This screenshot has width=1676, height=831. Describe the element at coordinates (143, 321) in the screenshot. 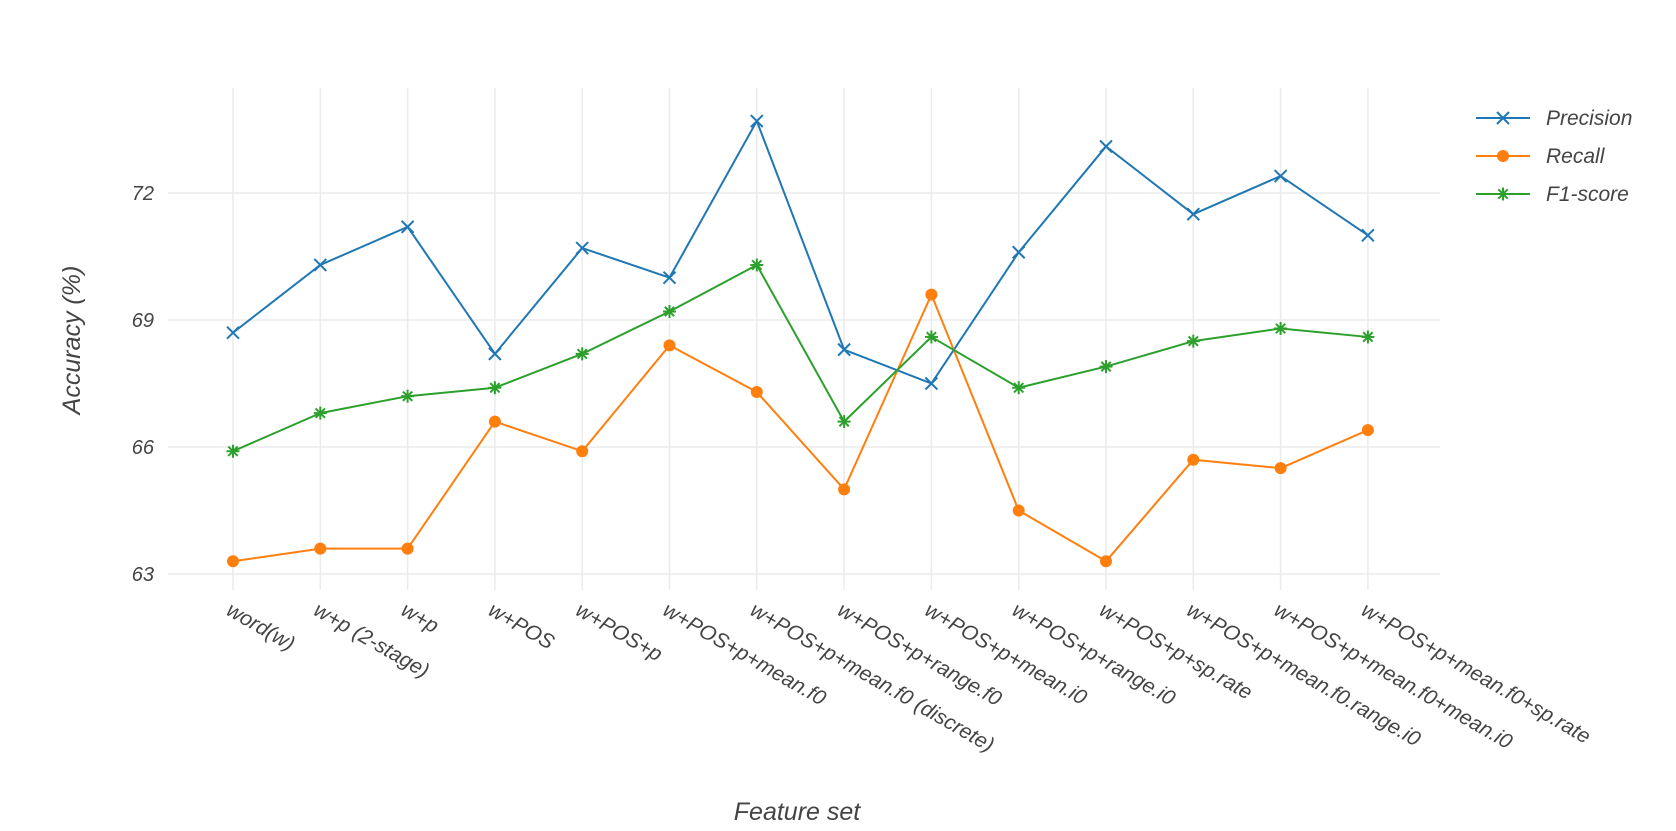

I see `y-tick-label: 69` at that location.